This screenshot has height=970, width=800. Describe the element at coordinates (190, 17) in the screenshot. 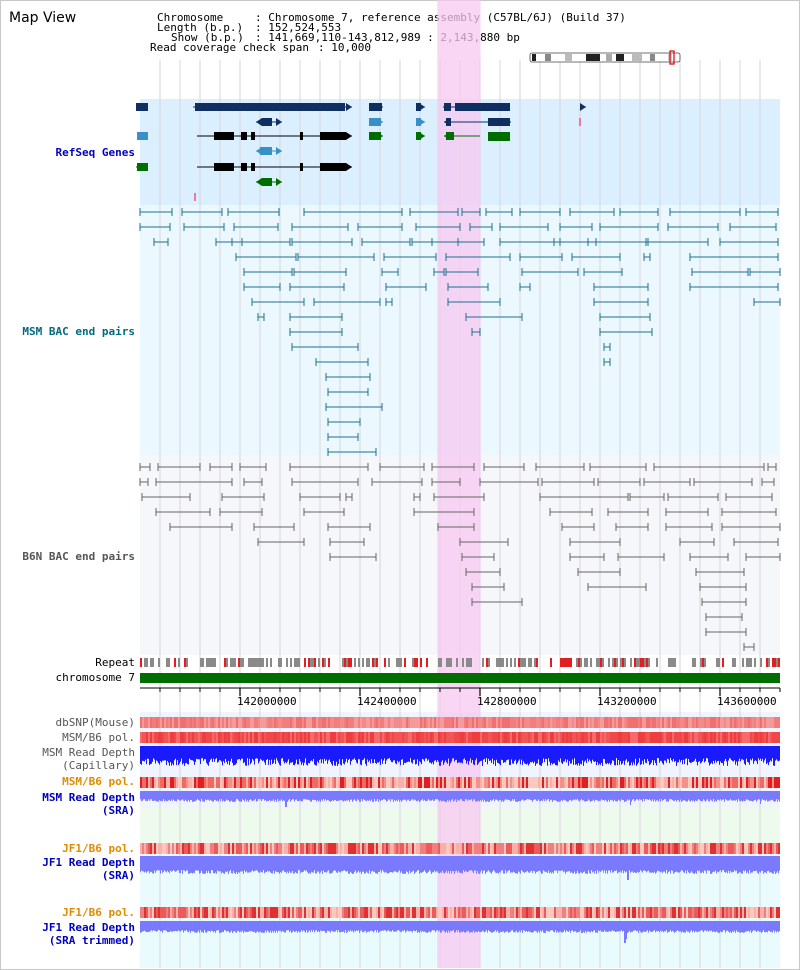

I see `chromosome-label: Chromosome` at that location.